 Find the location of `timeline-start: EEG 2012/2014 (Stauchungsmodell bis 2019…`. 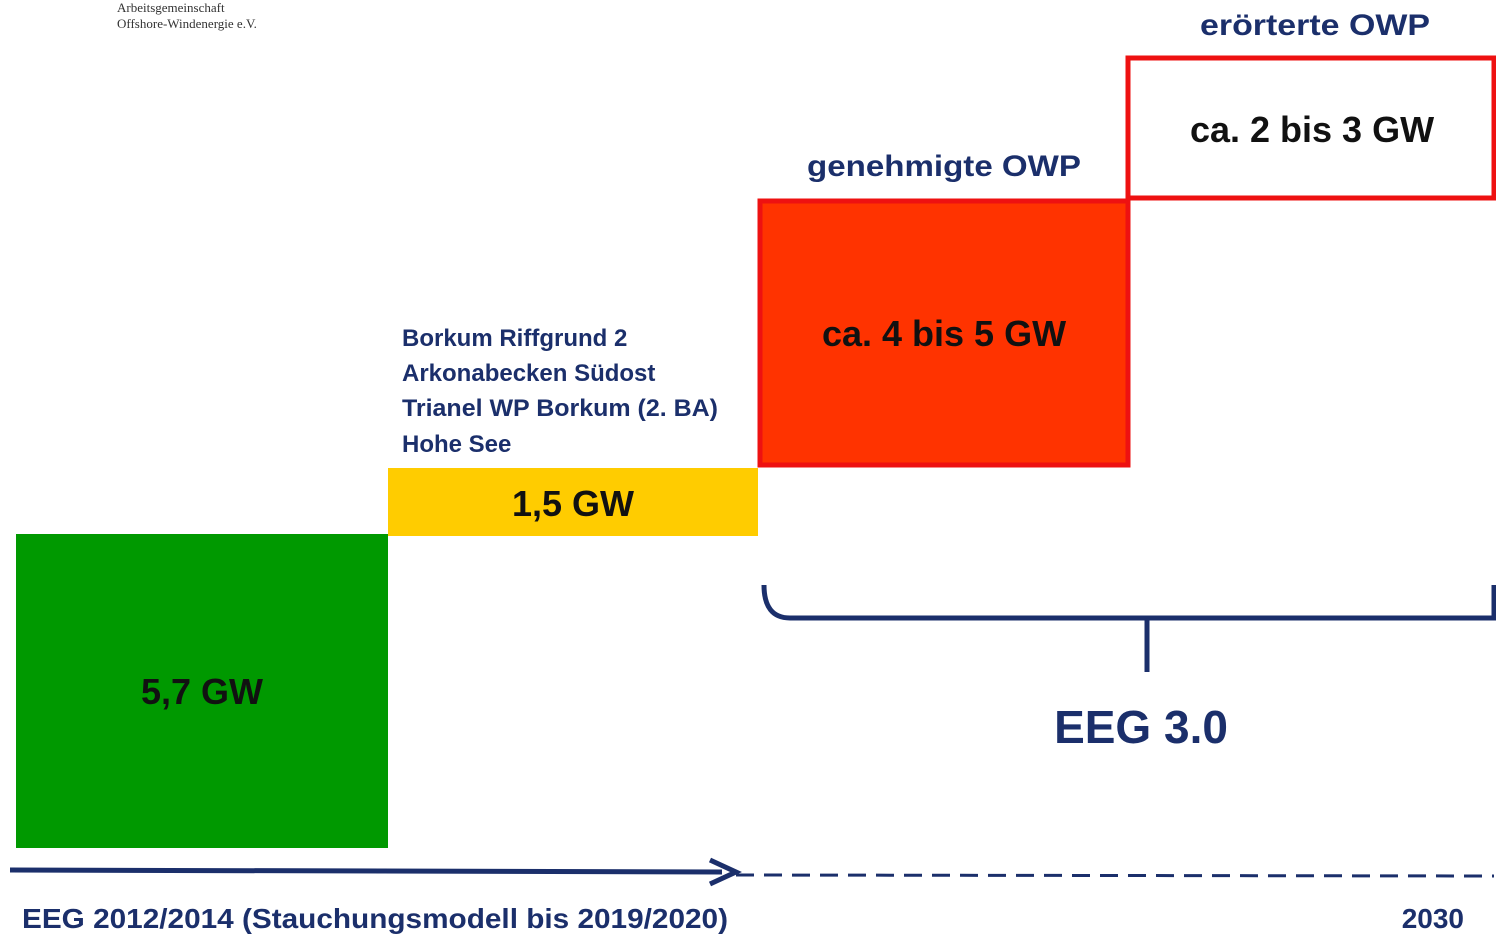

timeline-start: EEG 2012/2014 (Stauchungsmodell bis 2019… is located at coordinates (375, 918).